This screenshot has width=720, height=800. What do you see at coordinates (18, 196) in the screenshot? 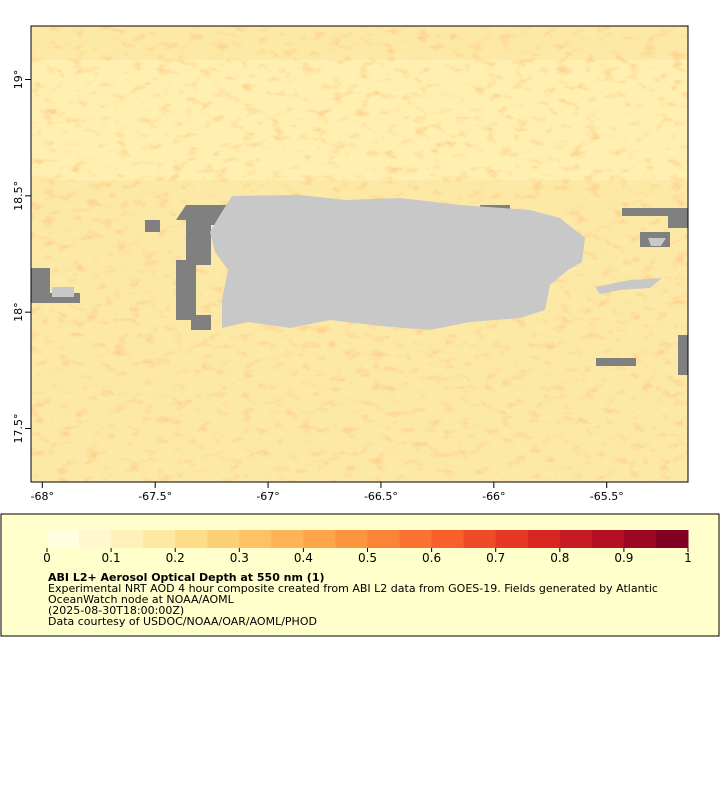
I see `y-tick-label: 18.5°` at bounding box center [18, 196].